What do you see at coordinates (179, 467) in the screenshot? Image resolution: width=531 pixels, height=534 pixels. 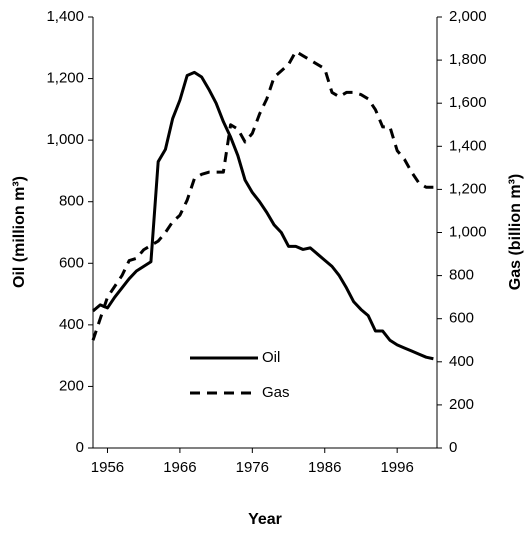 I see `x-tick-label: 1966` at bounding box center [179, 467].